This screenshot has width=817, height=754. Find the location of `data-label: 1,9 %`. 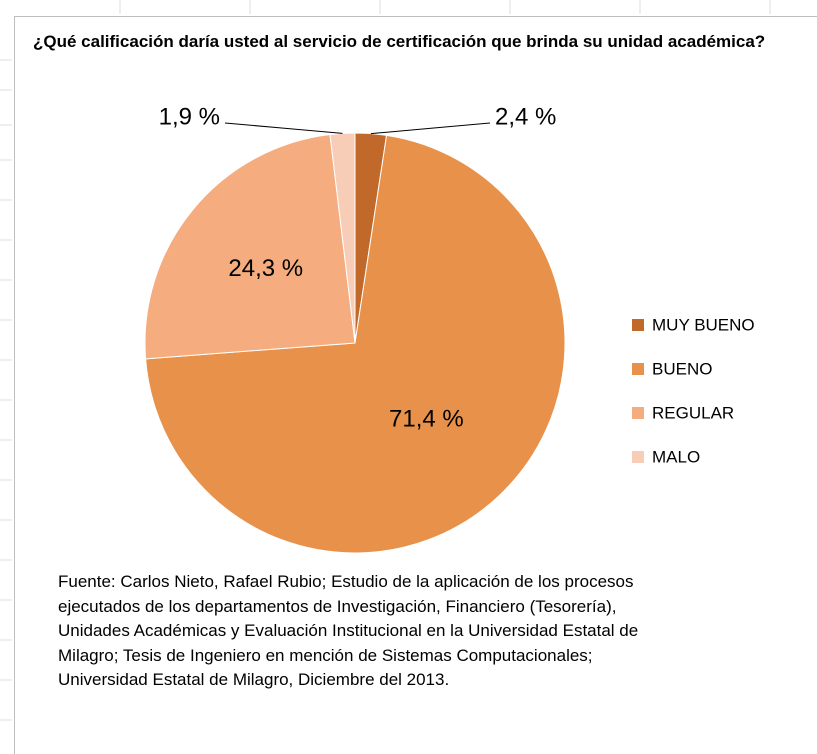

data-label: 1,9 % is located at coordinates (189, 116).